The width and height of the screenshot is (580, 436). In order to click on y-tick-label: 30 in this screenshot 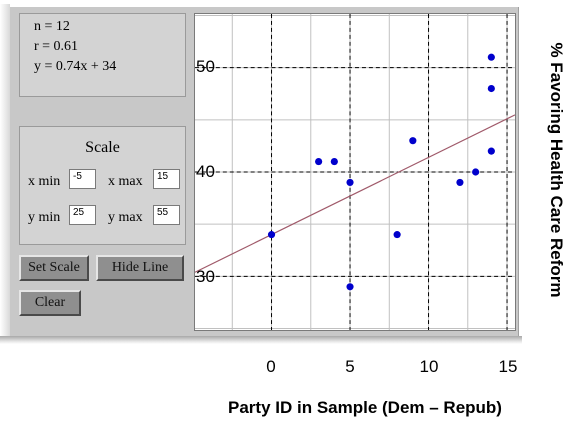, I will do `click(205, 276)`.